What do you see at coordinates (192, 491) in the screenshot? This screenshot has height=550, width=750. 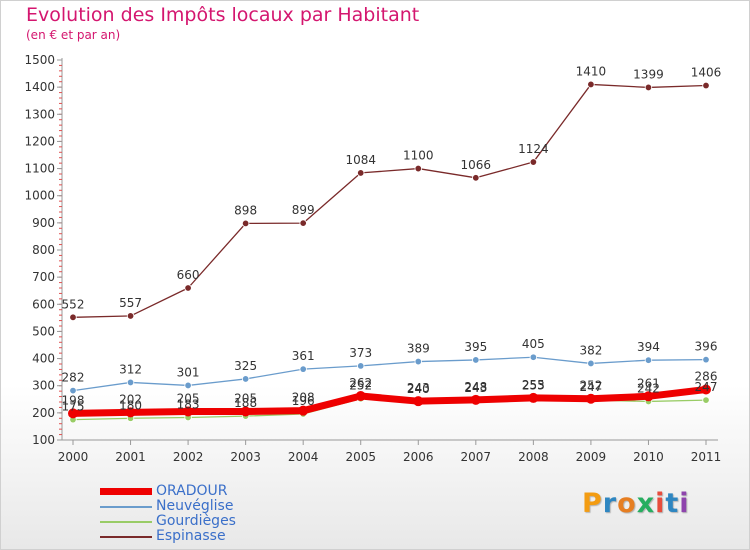 I see `legend-label: ORADOUR` at bounding box center [192, 491].